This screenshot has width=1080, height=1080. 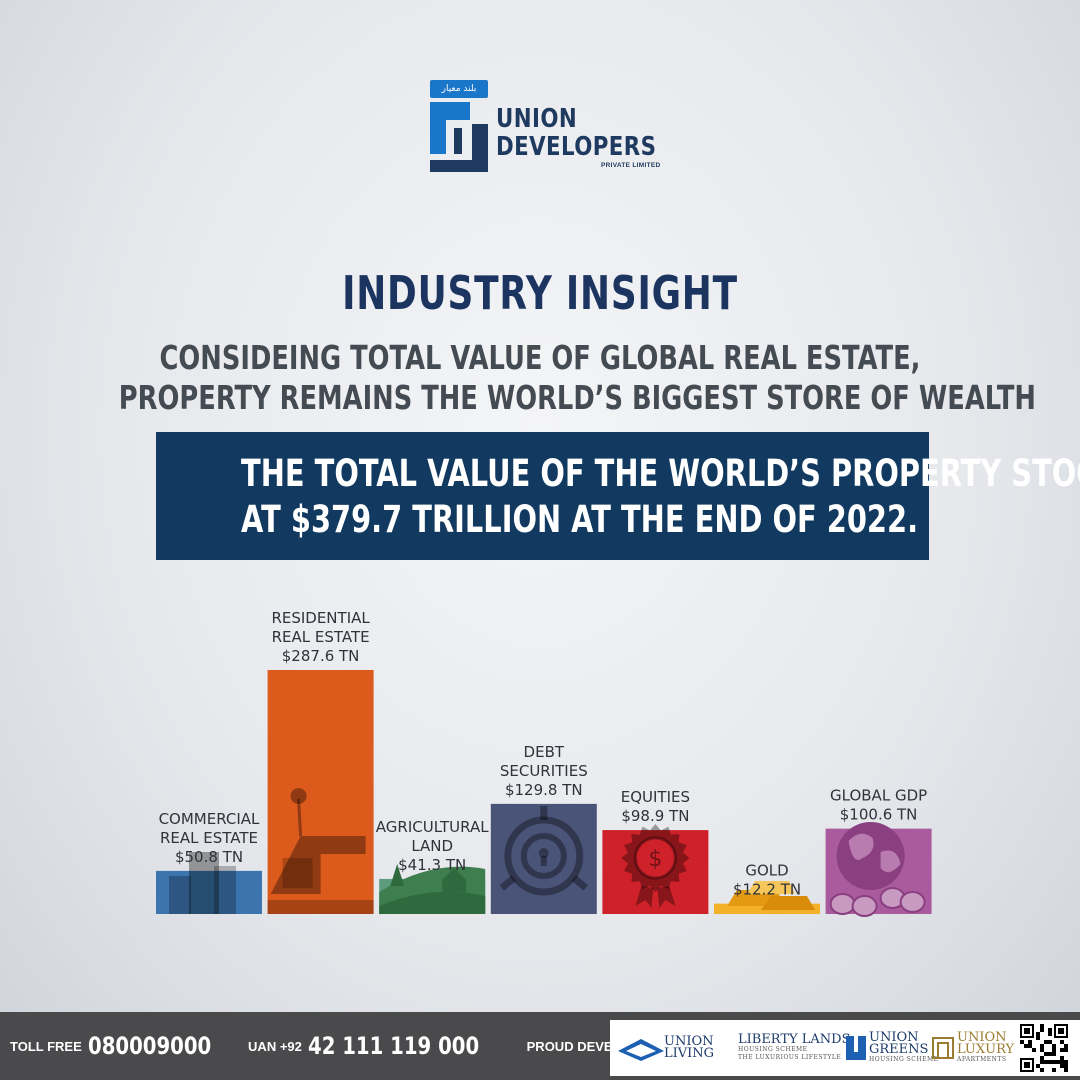 What do you see at coordinates (320, 618) in the screenshot?
I see `bar-category-label-1-0: RESIDENTIAL` at bounding box center [320, 618].